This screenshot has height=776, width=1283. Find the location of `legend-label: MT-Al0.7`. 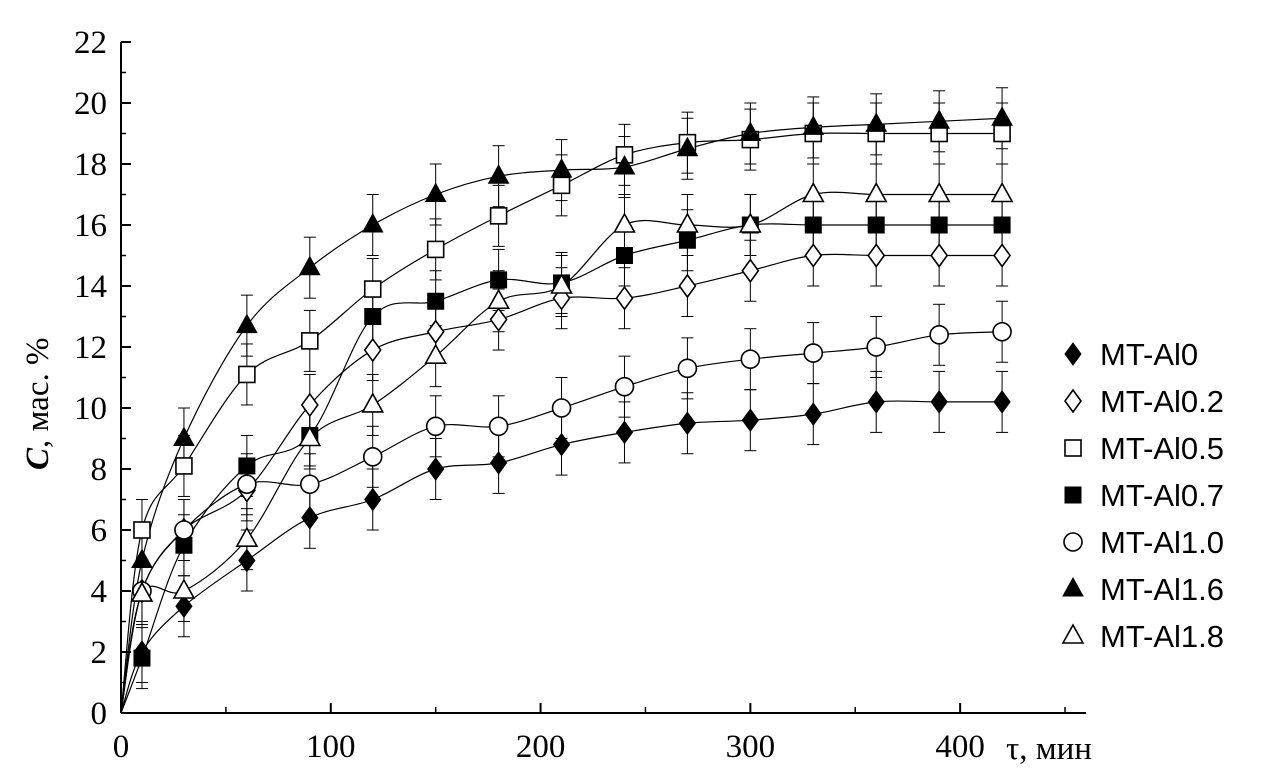

legend-label: MT-Al0.7 is located at coordinates (1162, 495).